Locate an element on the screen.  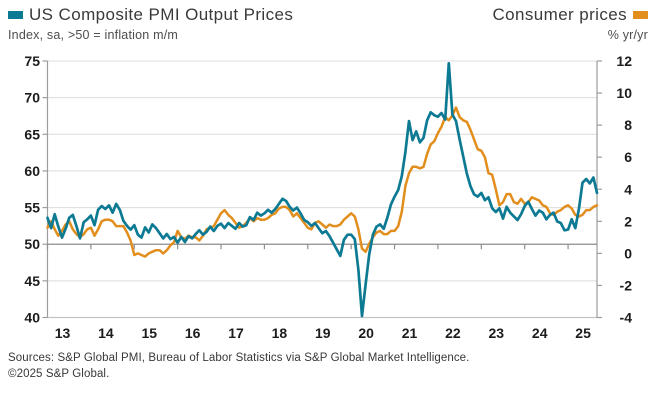
y-axis-right-label: 0 is located at coordinates (628, 253).